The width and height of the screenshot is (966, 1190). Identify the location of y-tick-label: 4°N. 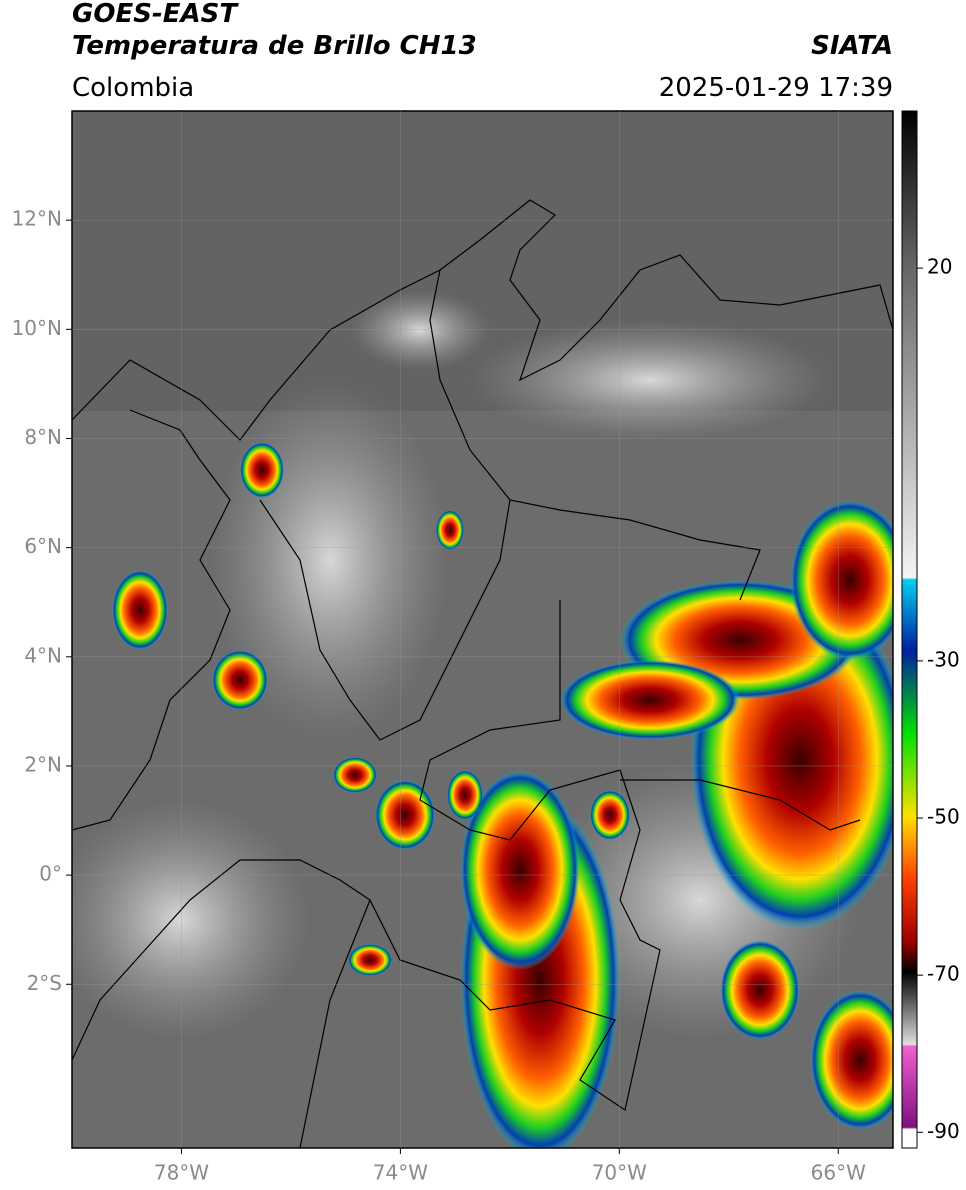
(43, 655).